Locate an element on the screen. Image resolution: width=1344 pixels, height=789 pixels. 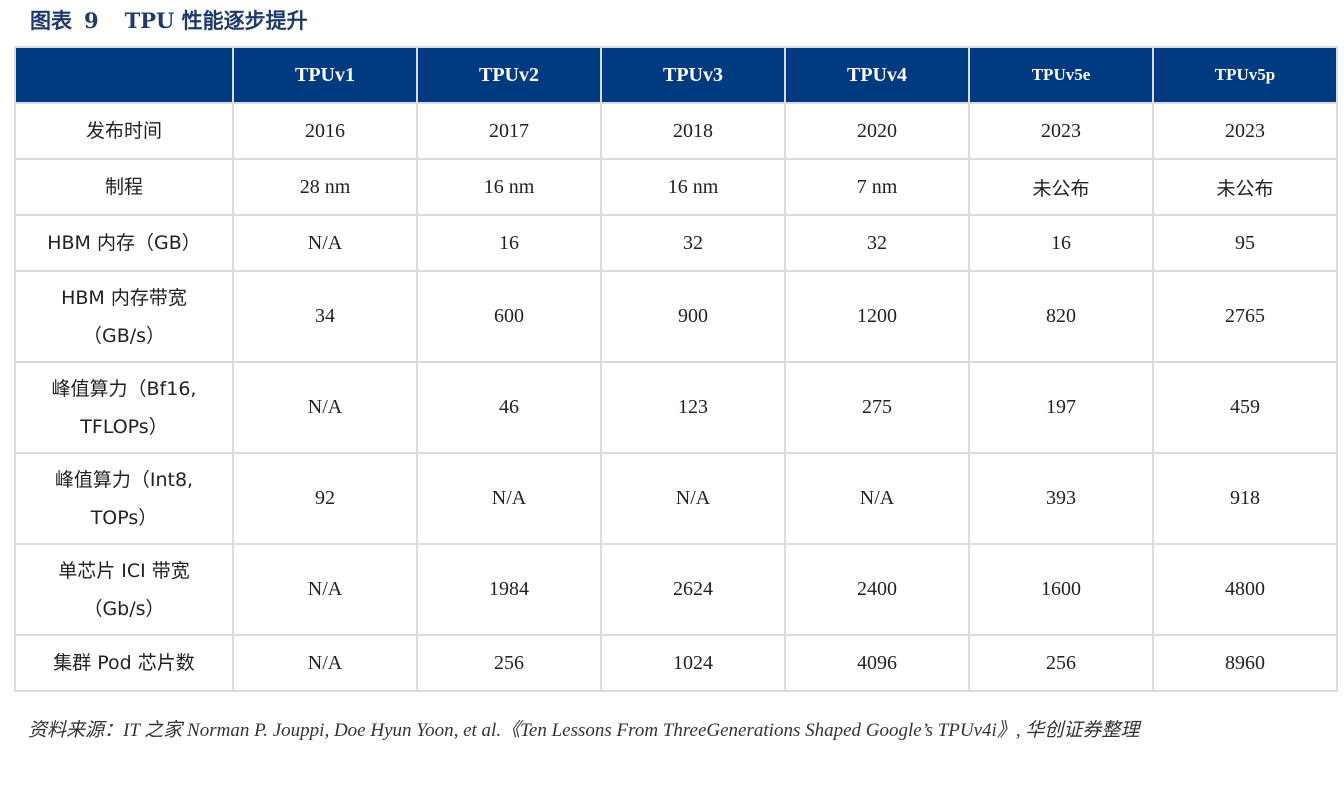
header-tpuv4: TPUv4 is located at coordinates (877, 75).